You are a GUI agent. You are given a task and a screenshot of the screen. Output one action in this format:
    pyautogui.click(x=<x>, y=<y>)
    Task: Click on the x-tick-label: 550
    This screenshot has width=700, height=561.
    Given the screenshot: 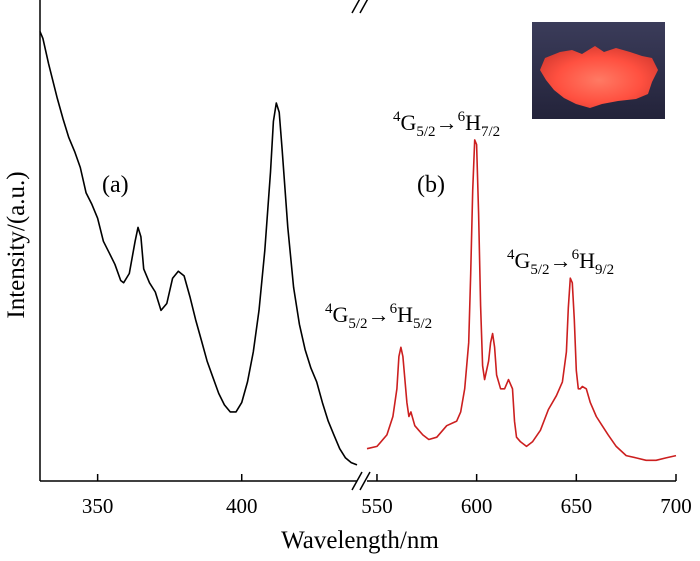 What is the action you would take?
    pyautogui.click(x=377, y=506)
    